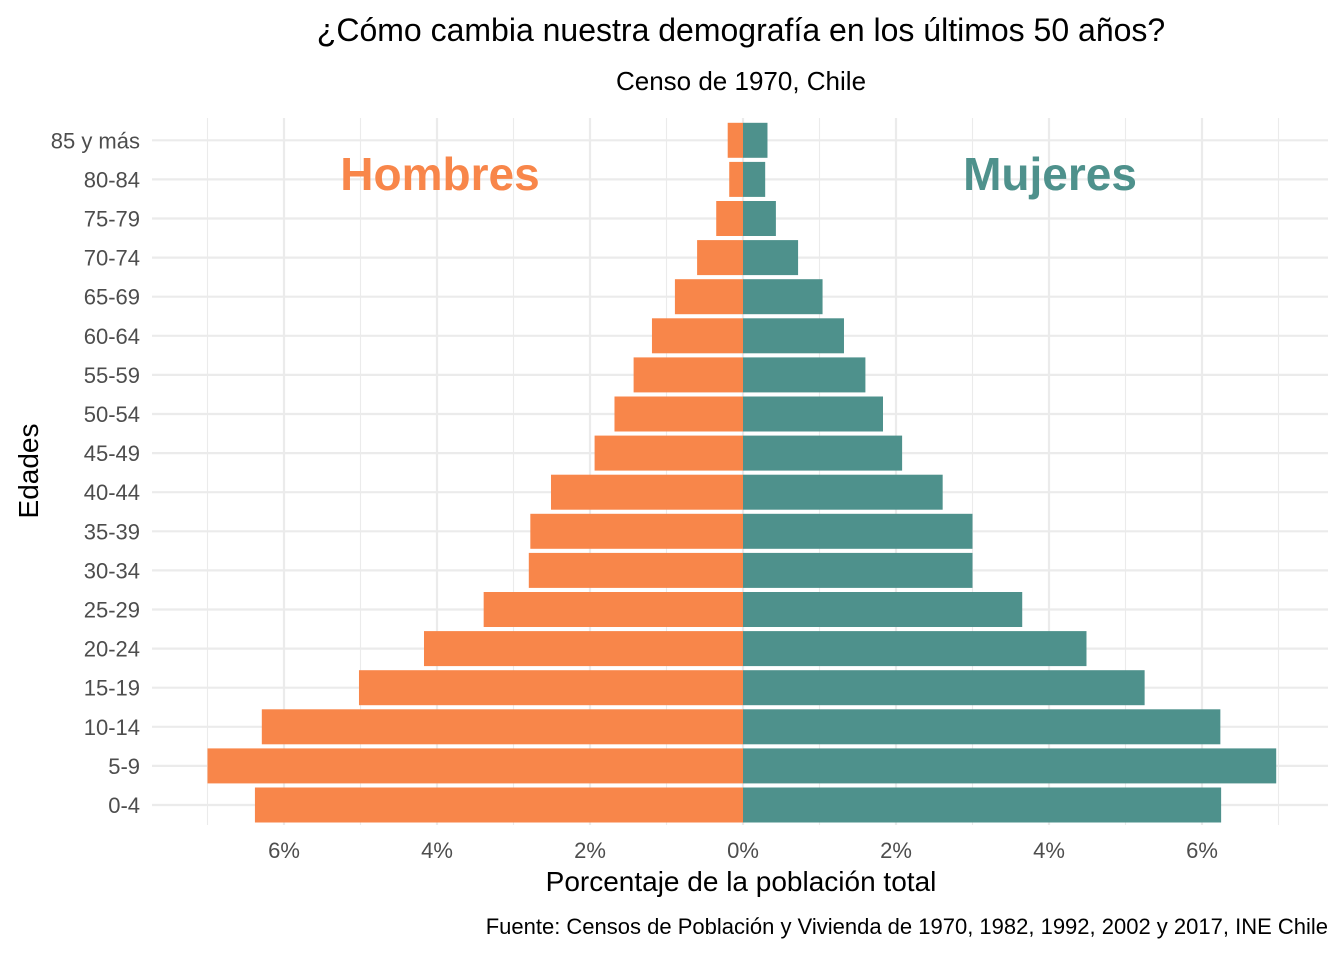 This screenshot has width=1344, height=960. Describe the element at coordinates (112, 375) in the screenshot. I see `y-tick-label: 55-59` at that location.